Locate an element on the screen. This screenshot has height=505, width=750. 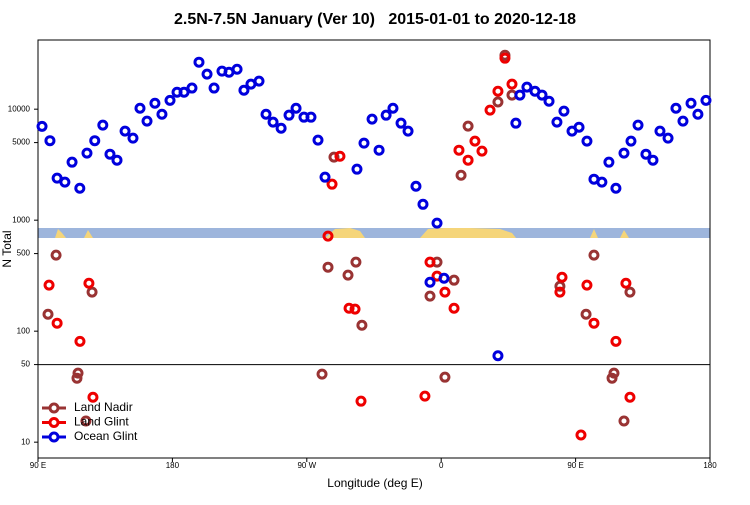
legend-label: Land Nadir is located at coordinates (103, 407).